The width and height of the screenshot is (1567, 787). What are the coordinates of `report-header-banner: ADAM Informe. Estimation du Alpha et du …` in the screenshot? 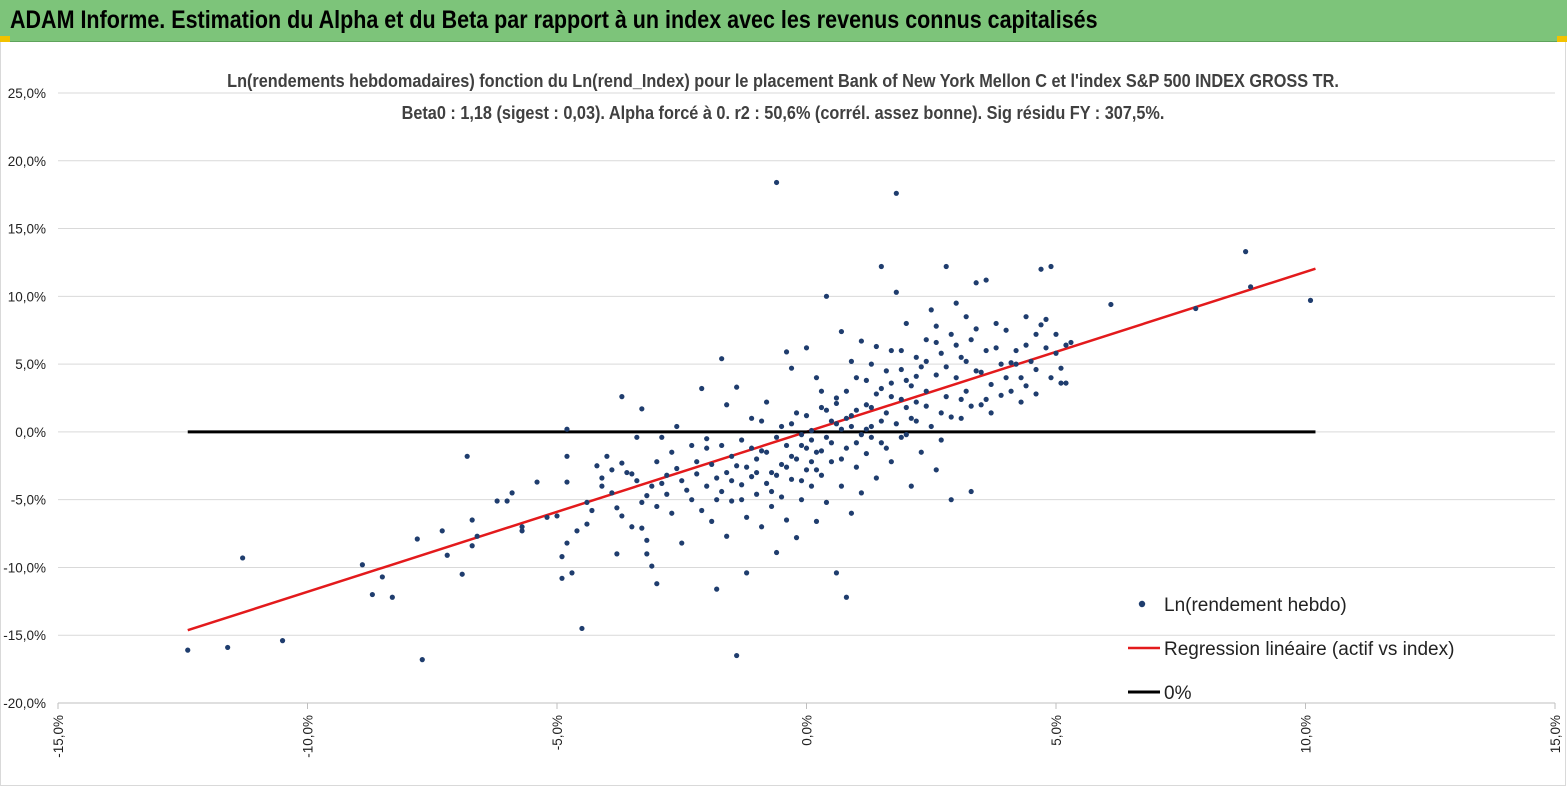 It's located at (783, 21).